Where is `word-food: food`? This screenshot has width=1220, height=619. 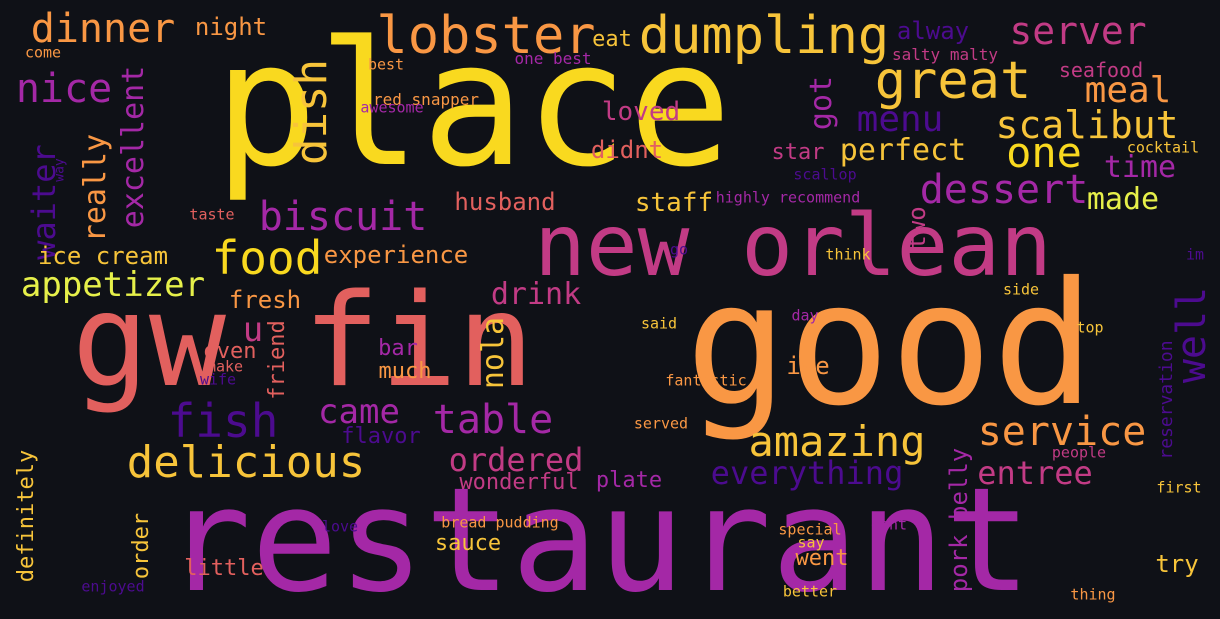
word-food: food is located at coordinates (267, 258).